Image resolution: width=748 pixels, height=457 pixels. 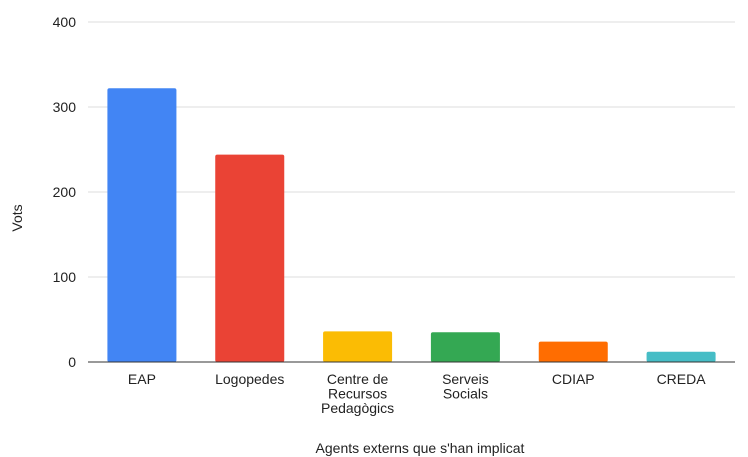 I want to click on x-tick-label: Centre de Recursos Pedagògics, so click(x=357, y=393).